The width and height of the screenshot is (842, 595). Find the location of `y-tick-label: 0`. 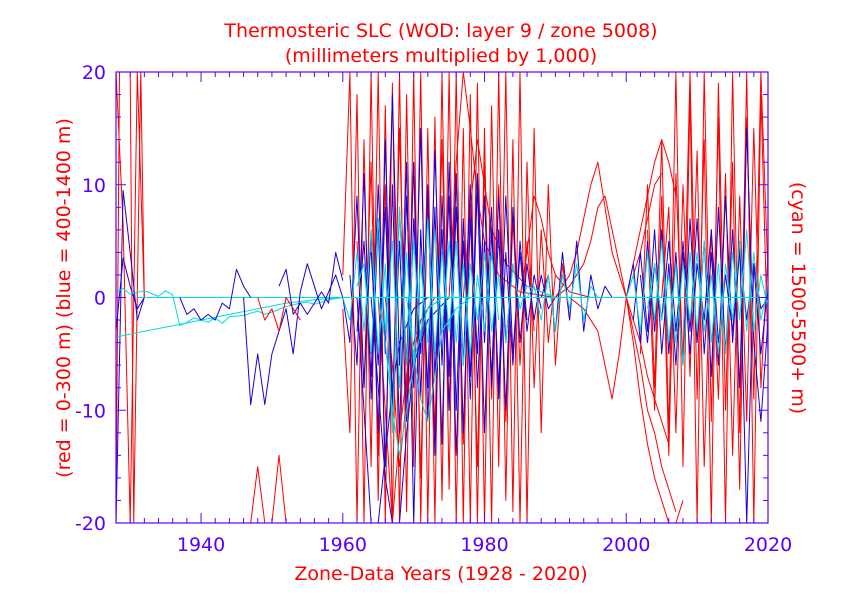

y-tick-label: 0 is located at coordinates (100, 299).